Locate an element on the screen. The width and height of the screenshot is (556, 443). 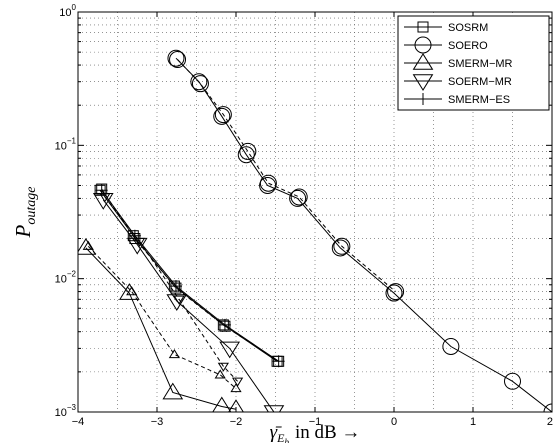
x-tick-label: −2 is located at coordinates (236, 422).